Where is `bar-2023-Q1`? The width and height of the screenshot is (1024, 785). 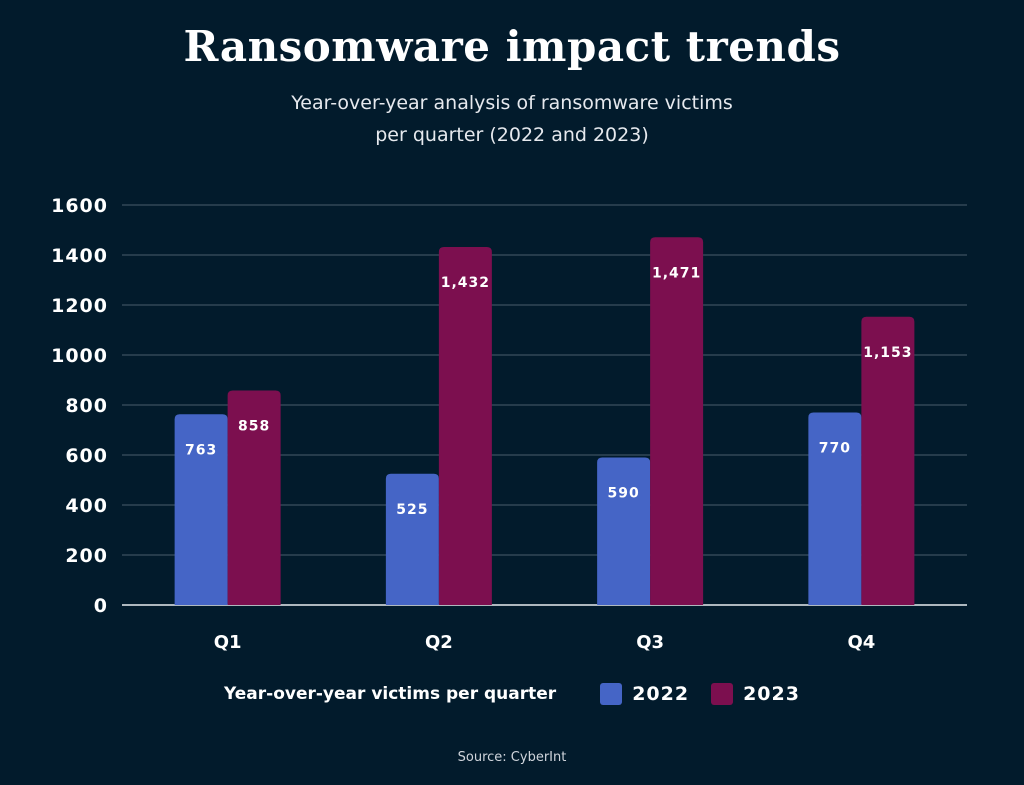
bar-2023-Q1 is located at coordinates (254, 497).